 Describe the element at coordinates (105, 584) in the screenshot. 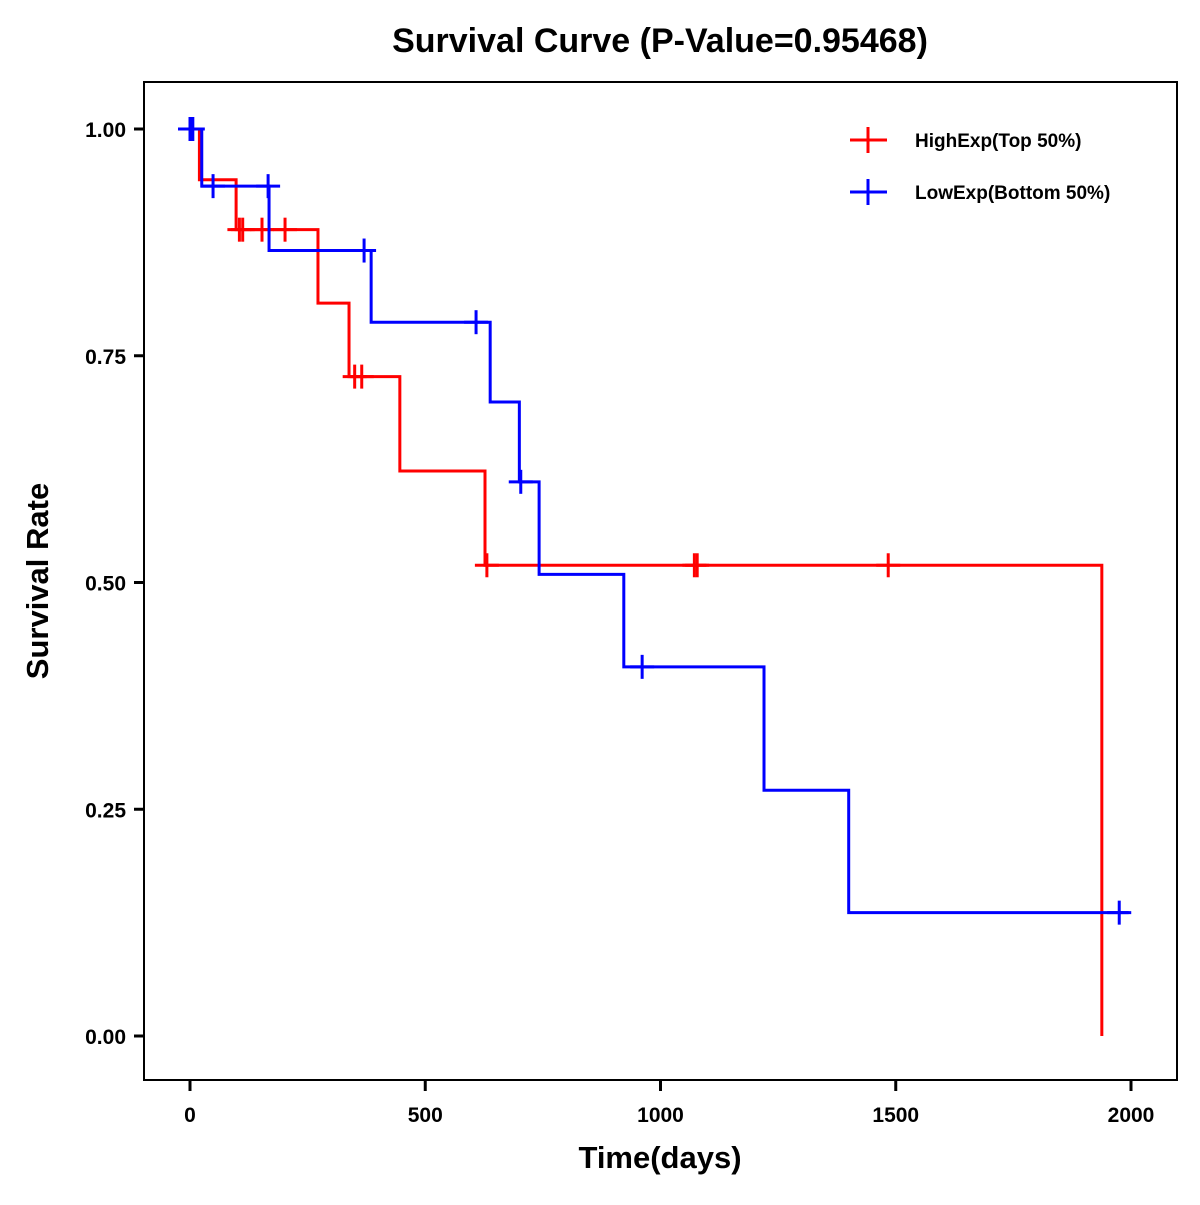

I see `y-tick-label: 0.50` at that location.